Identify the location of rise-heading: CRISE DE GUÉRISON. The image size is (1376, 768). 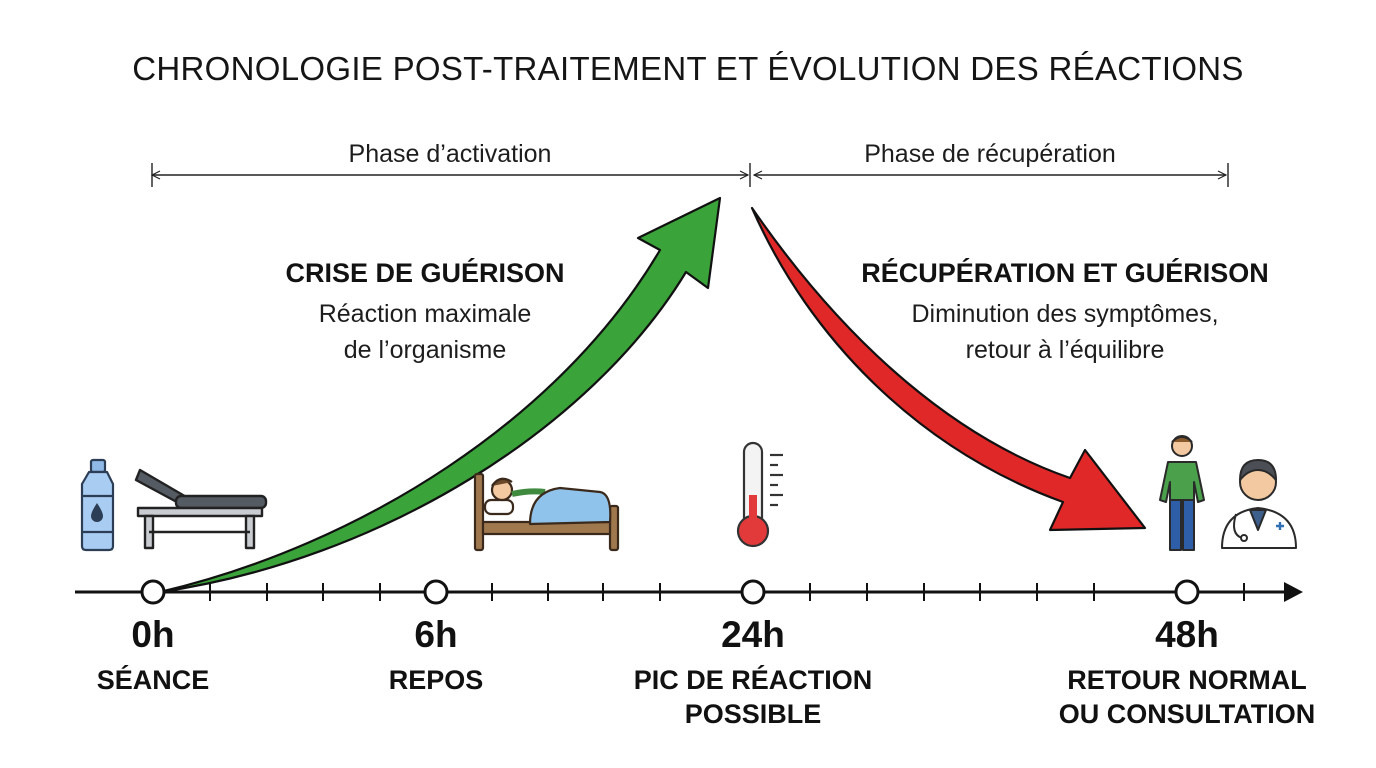
(425, 273).